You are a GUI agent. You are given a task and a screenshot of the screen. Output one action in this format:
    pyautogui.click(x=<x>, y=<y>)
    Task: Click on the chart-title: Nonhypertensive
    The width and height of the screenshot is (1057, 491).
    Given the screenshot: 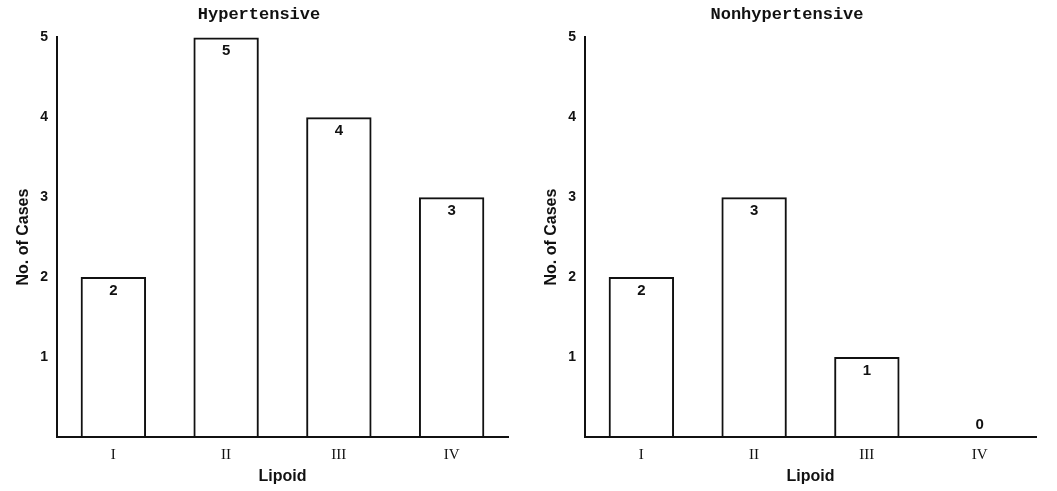 What is the action you would take?
    pyautogui.click(x=787, y=15)
    